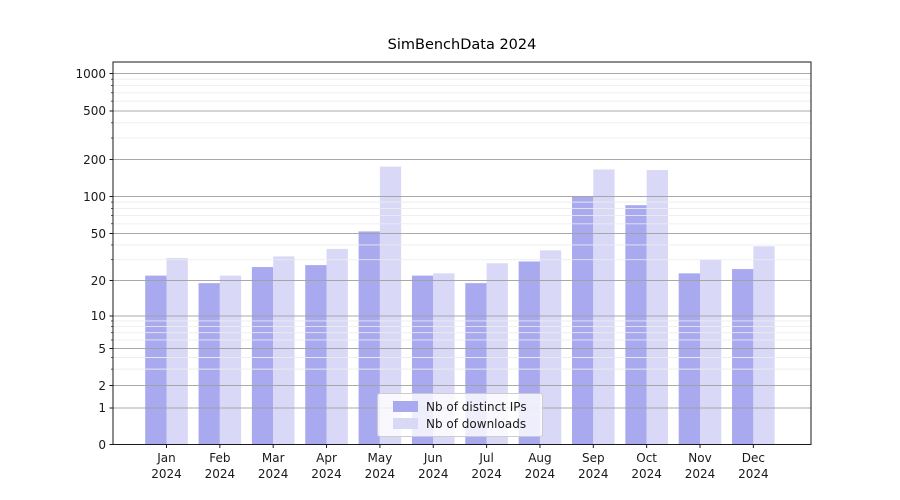  I want to click on chart-title: SimBenchData 2024, so click(462, 45).